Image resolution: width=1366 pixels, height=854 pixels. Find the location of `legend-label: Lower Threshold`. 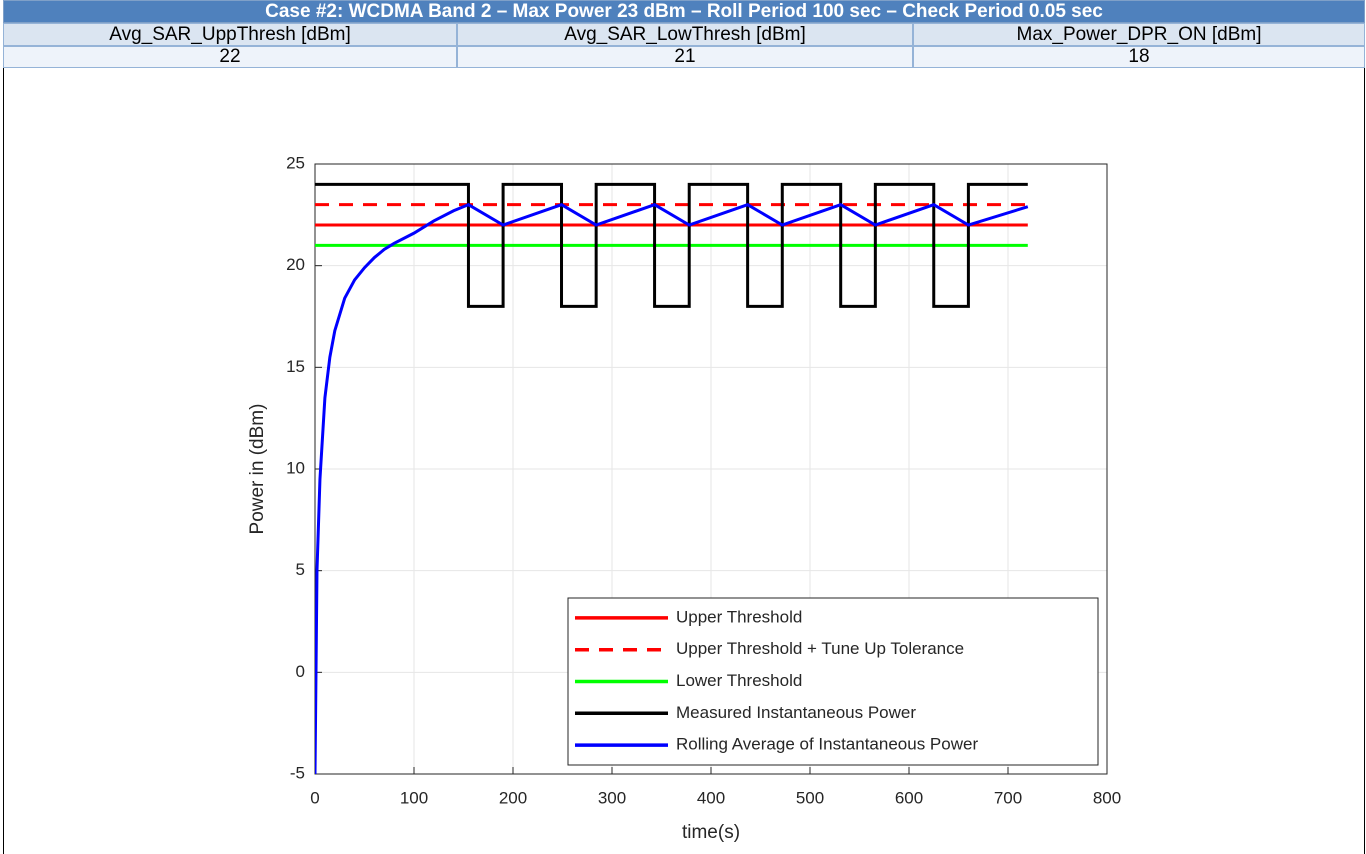

legend-label: Lower Threshold is located at coordinates (739, 680).